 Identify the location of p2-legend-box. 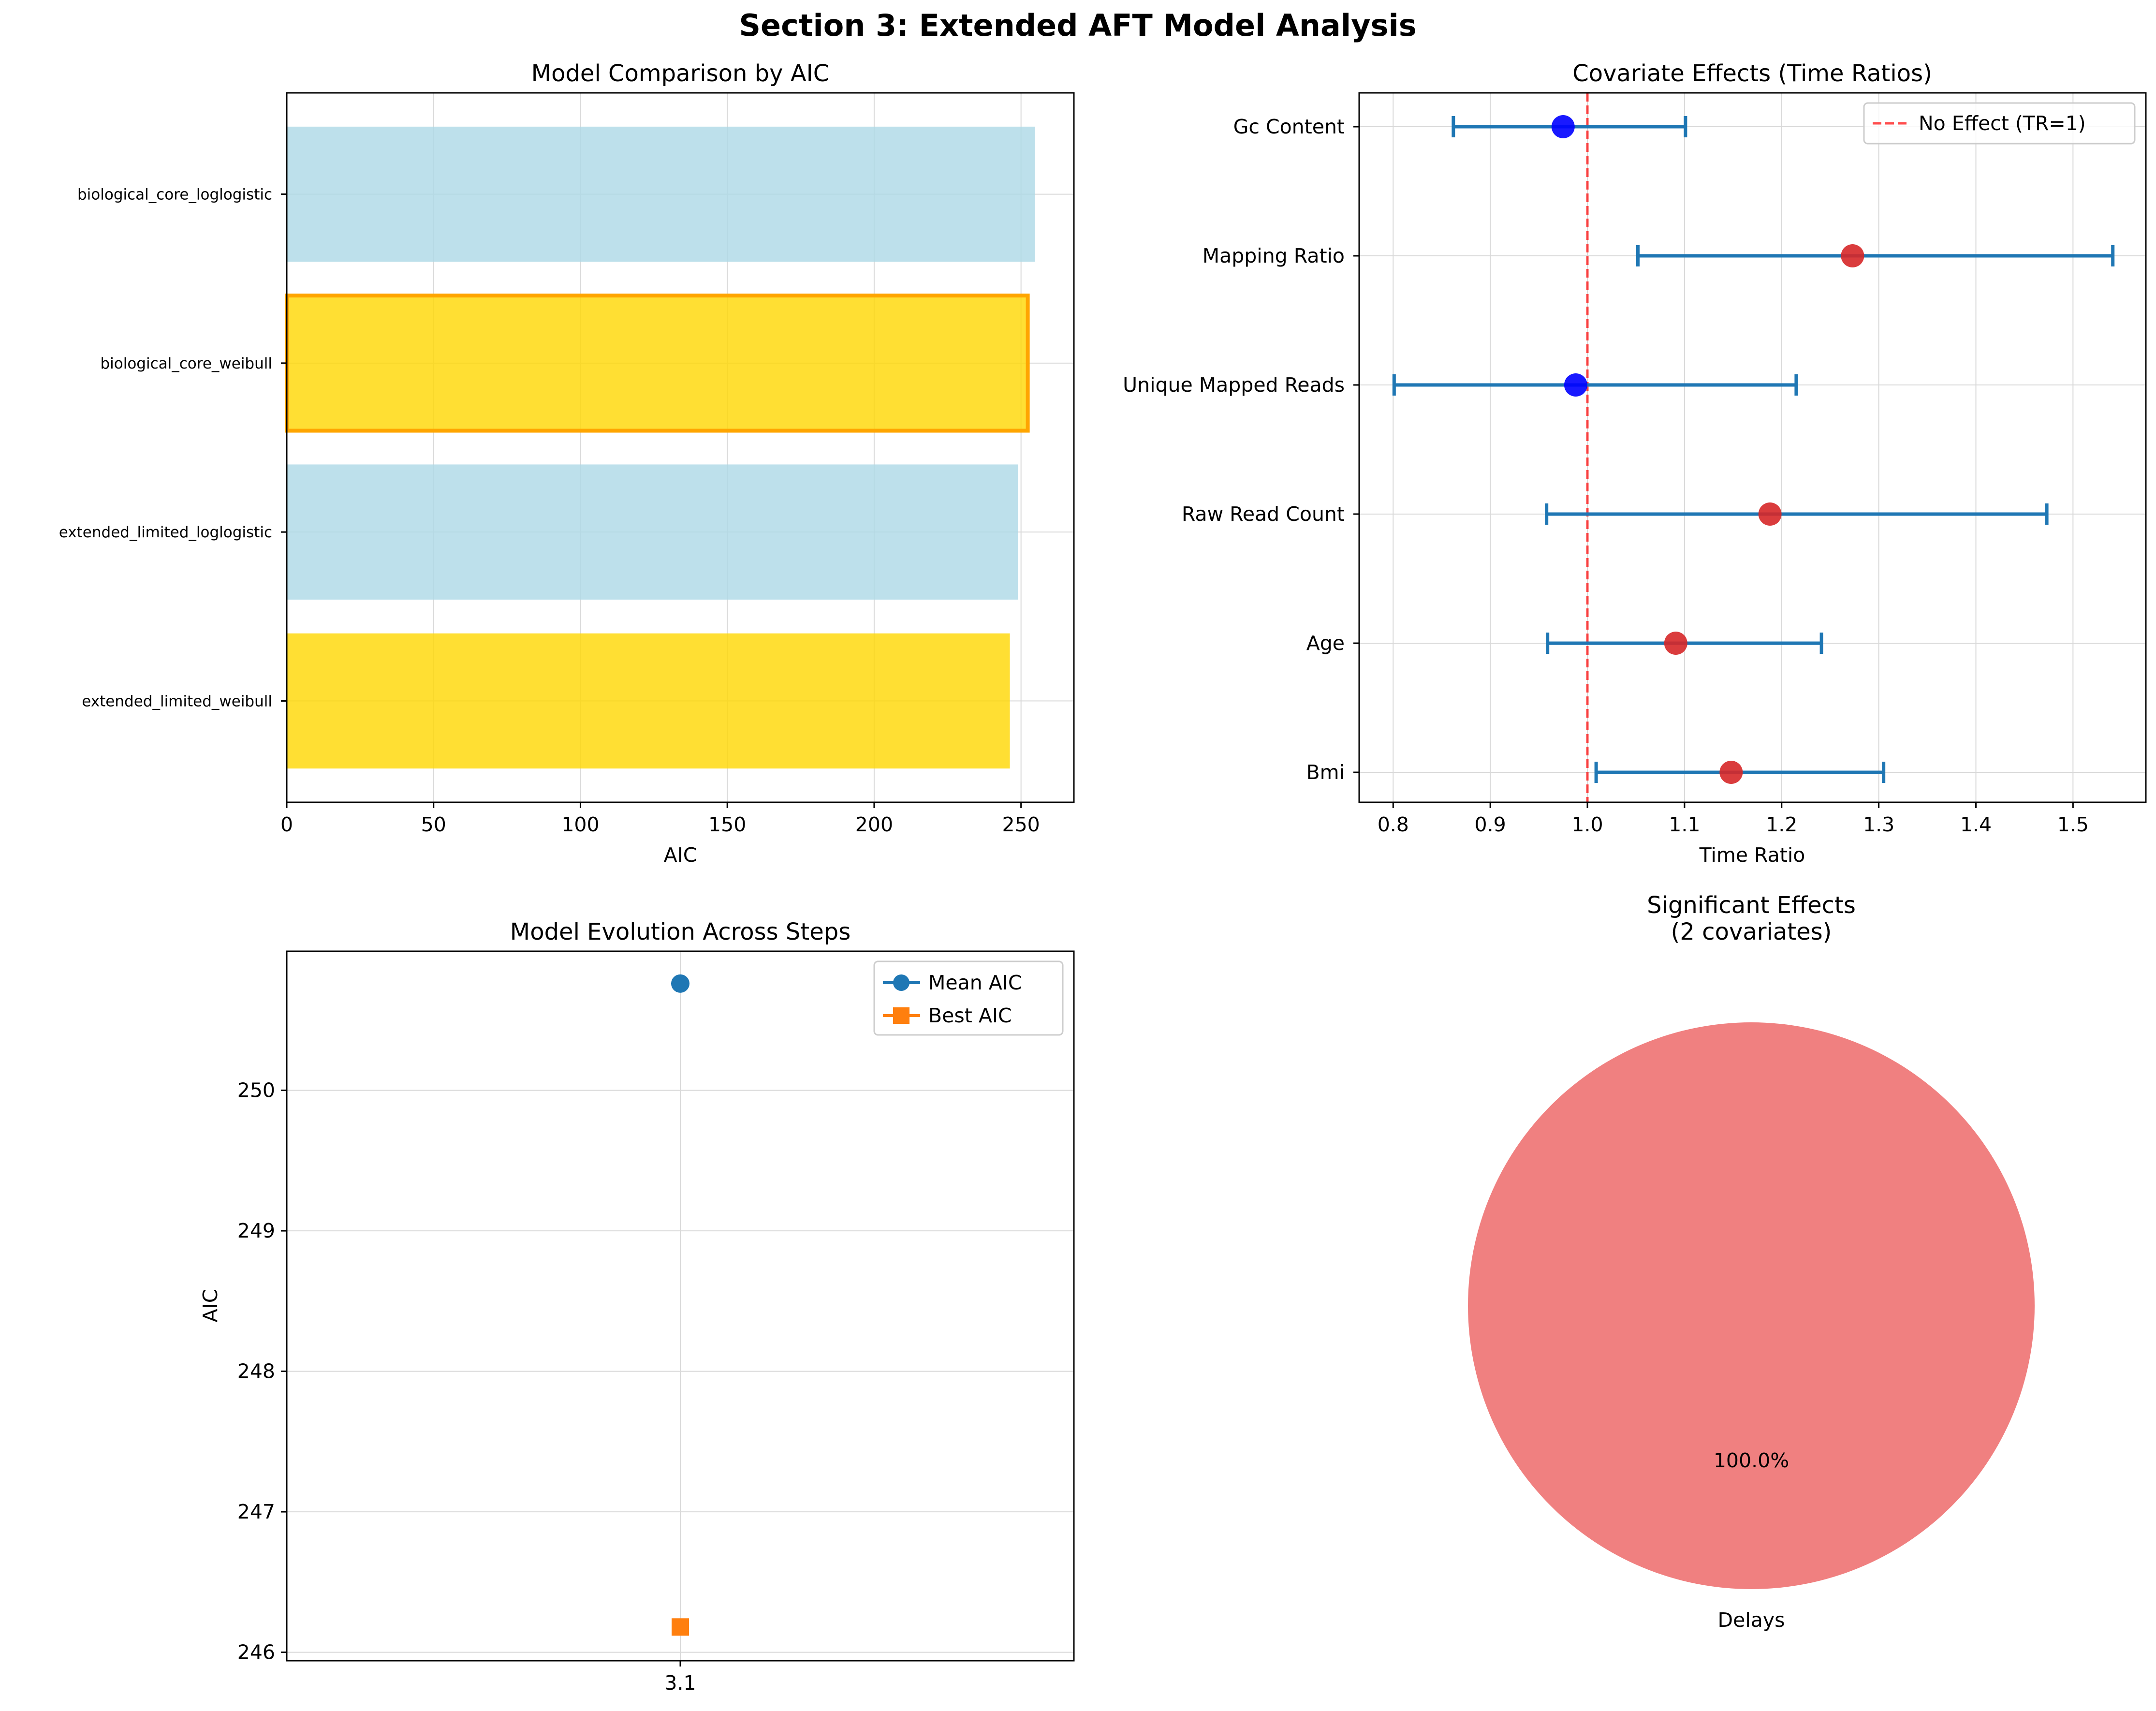
(2000, 123).